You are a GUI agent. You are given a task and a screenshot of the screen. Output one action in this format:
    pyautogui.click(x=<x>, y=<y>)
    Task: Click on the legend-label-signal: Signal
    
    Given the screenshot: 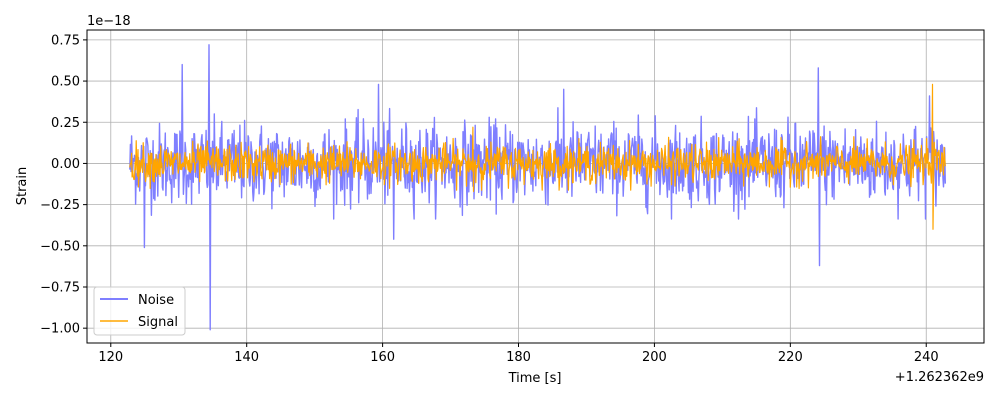 What is the action you would take?
    pyautogui.click(x=158, y=322)
    